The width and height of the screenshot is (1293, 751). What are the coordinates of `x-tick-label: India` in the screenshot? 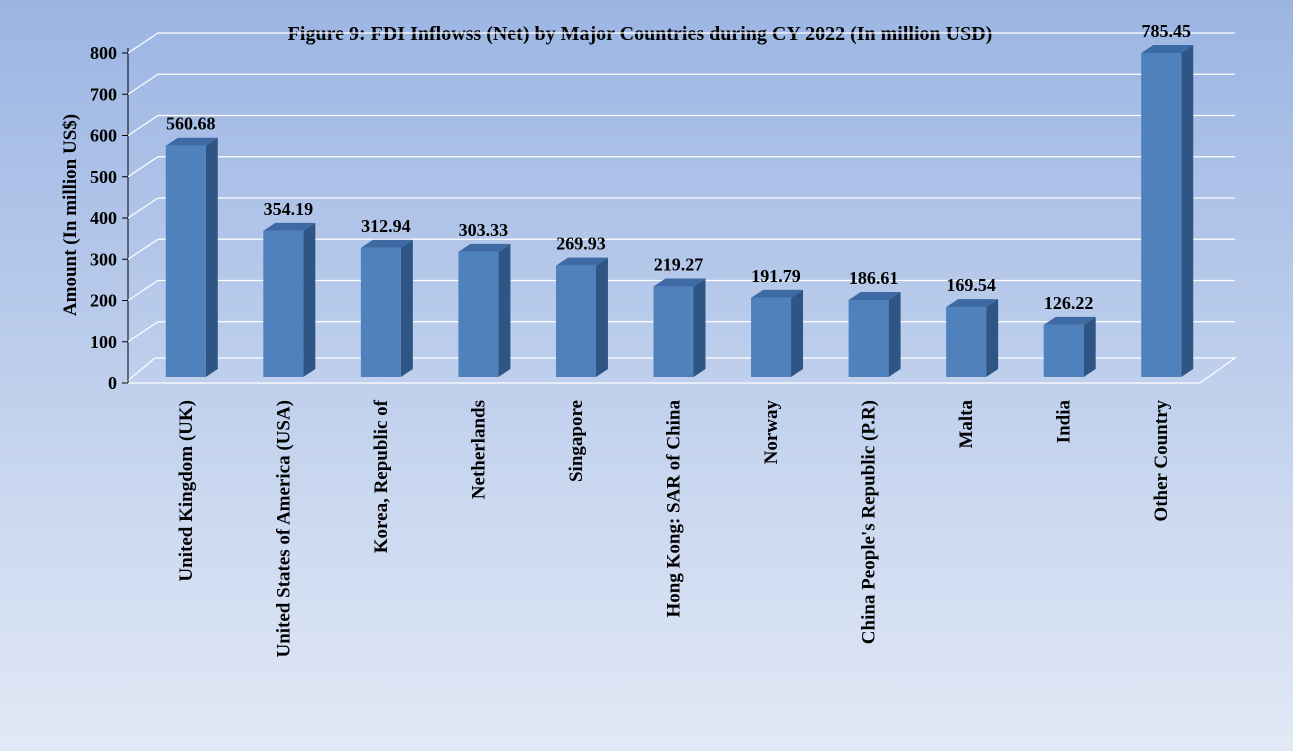 It's located at (1064, 422).